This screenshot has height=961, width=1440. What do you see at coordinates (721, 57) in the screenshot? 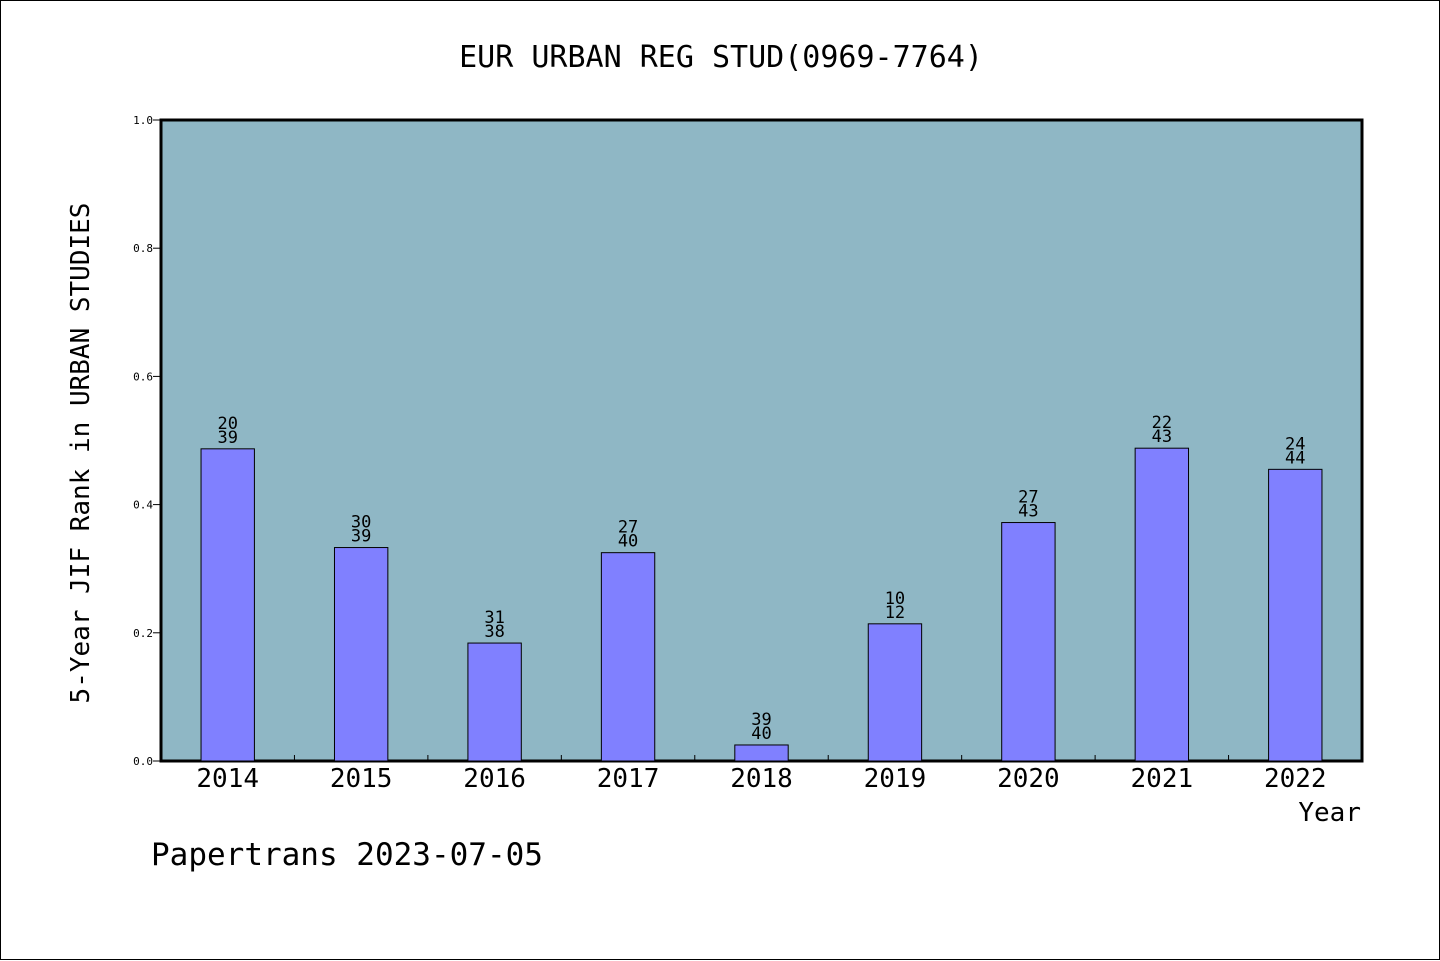
I see `chart-title: EUR URBAN REG STUD(0969-7764)` at bounding box center [721, 57].